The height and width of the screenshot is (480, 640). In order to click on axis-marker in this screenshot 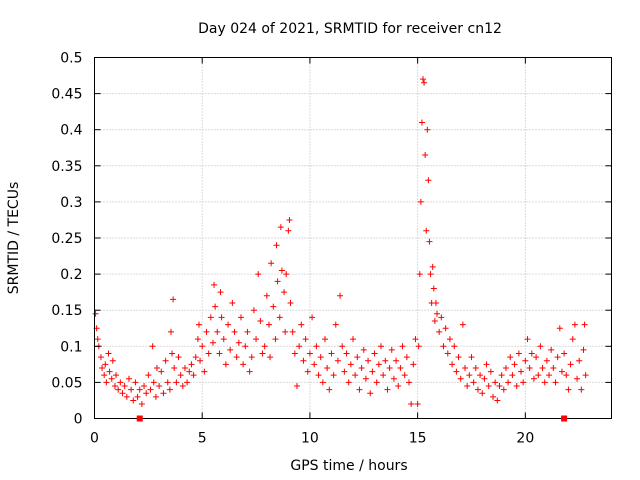, I will do `click(564, 418)`.